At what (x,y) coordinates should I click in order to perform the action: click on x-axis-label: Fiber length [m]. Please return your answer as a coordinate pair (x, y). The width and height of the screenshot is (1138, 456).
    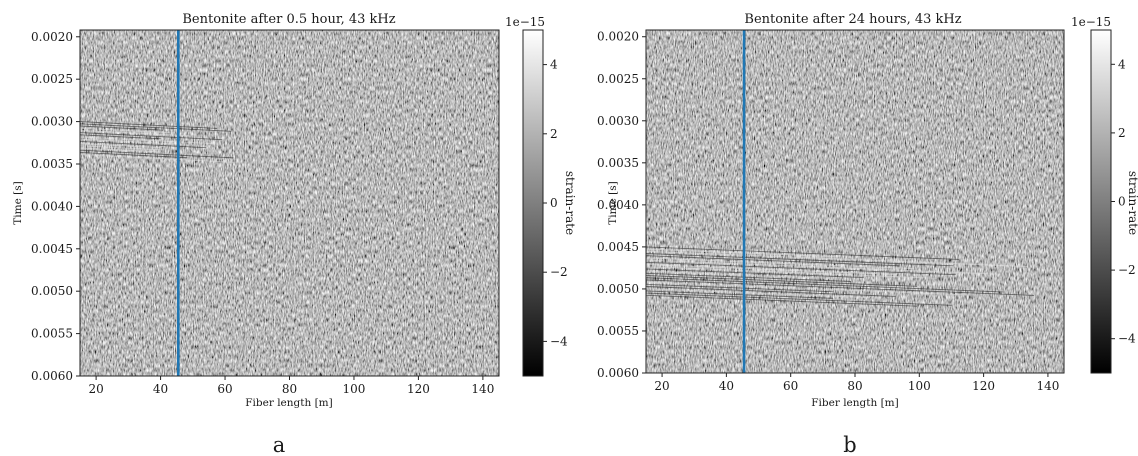
    Looking at the image, I should click on (288, 403).